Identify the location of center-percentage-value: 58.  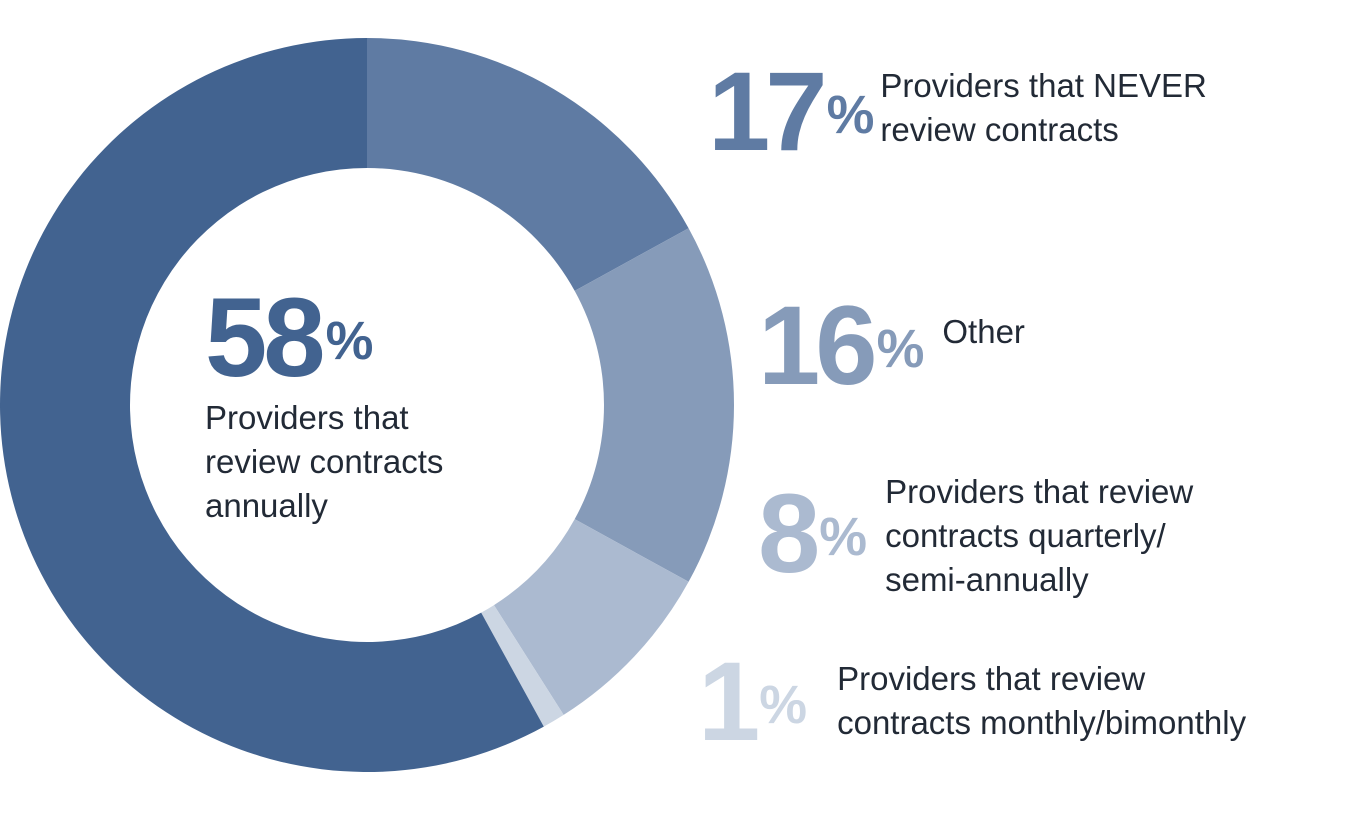
(265, 337).